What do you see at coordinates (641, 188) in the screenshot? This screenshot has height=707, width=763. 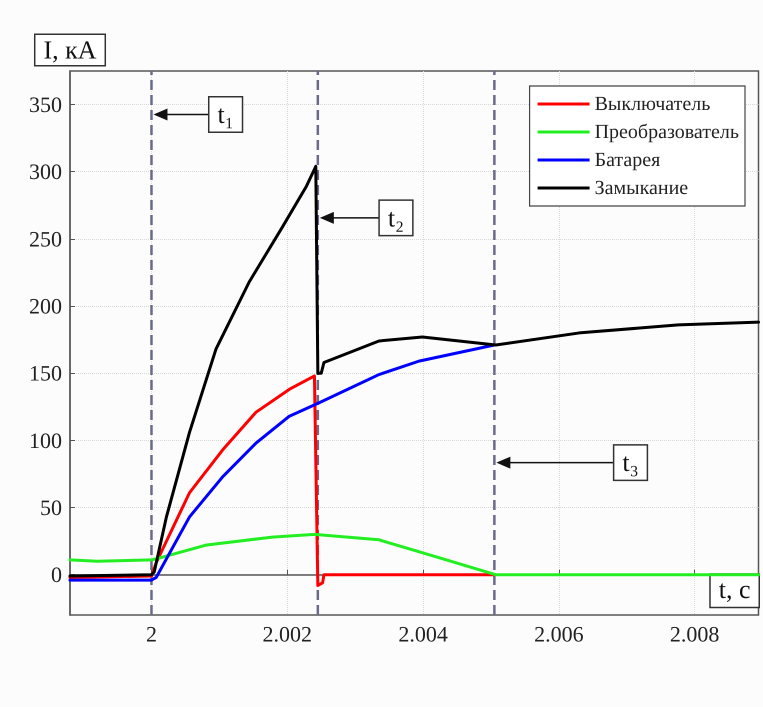 I see `legend-label: Замыкание` at bounding box center [641, 188].